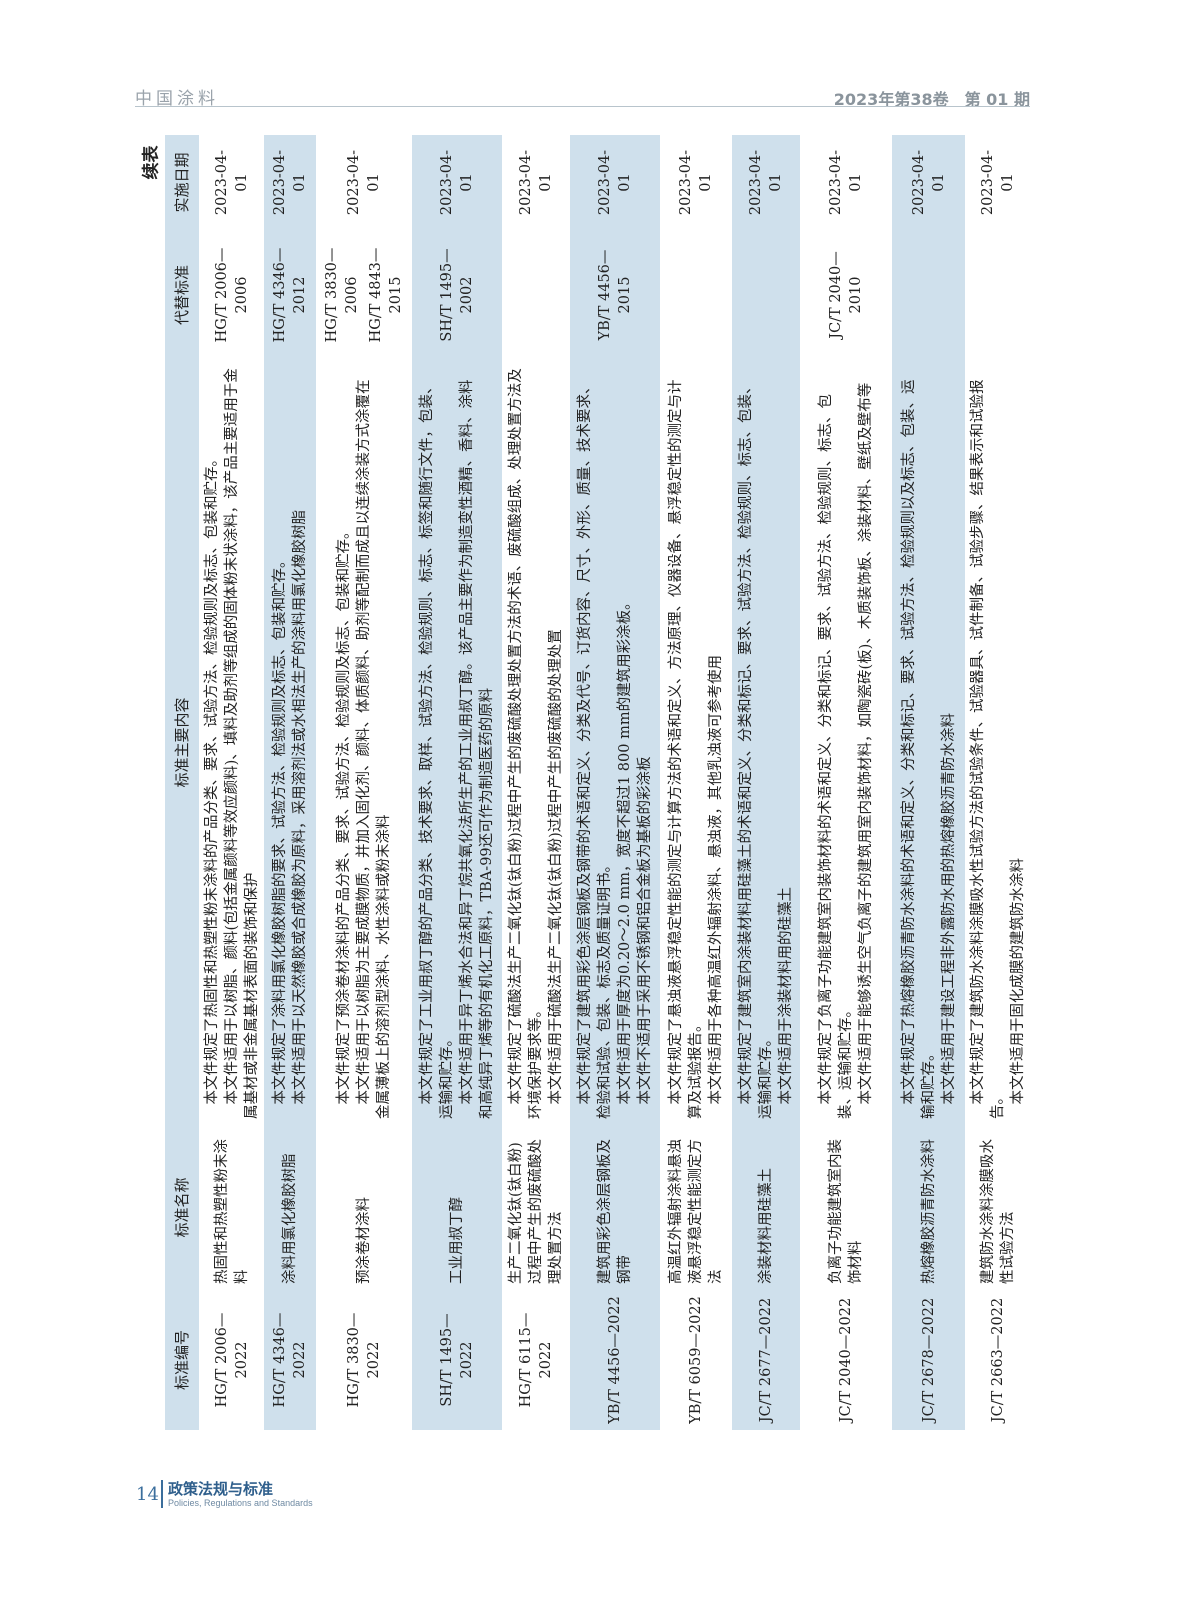  Describe the element at coordinates (456, 1359) in the screenshot. I see `standard-id: SH/T 1495—2022` at that location.